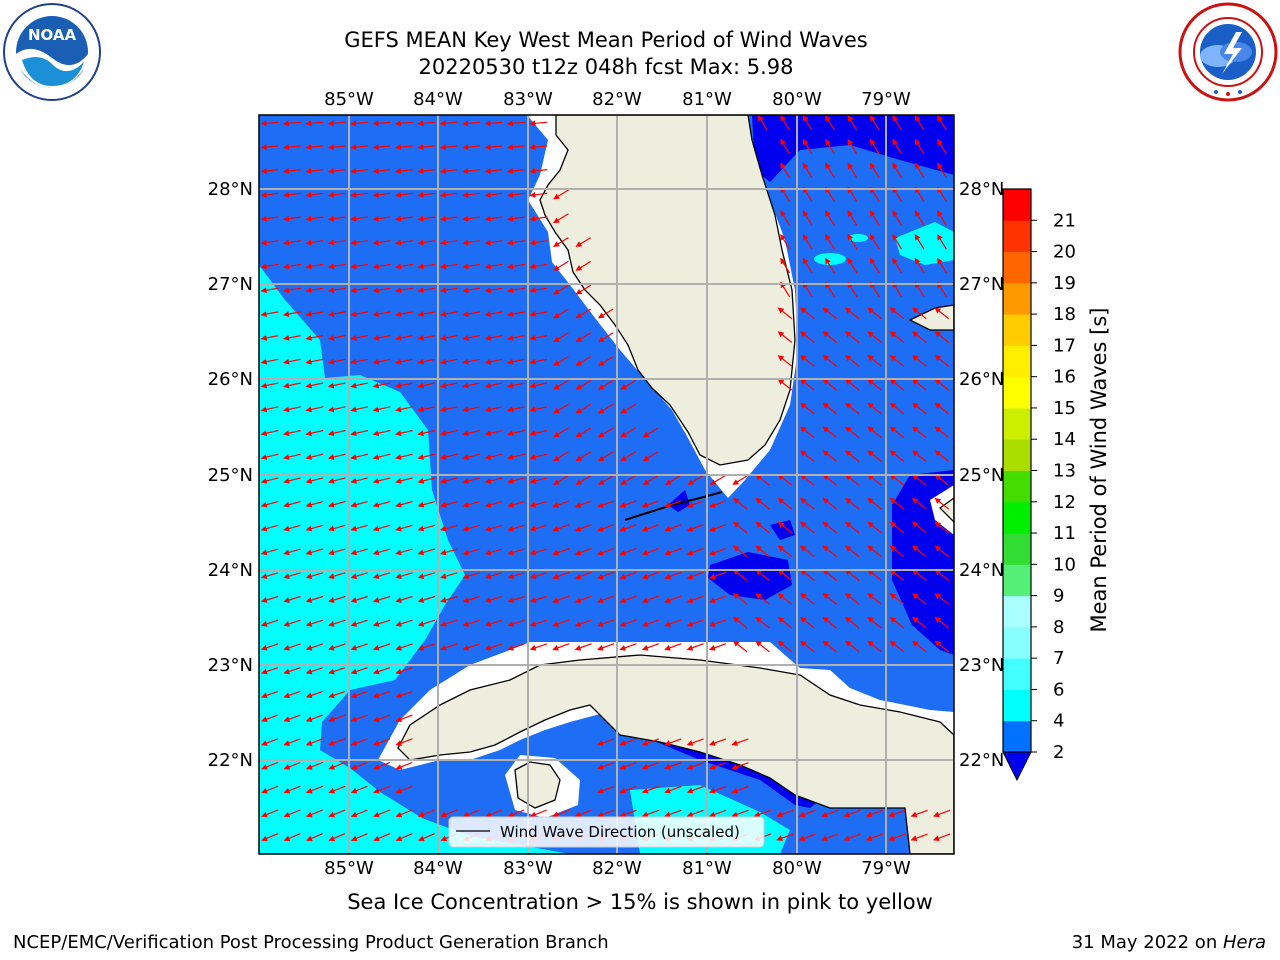 The image size is (1280, 960). I want to click on lat-label-right-3: 25°N, so click(981, 475).